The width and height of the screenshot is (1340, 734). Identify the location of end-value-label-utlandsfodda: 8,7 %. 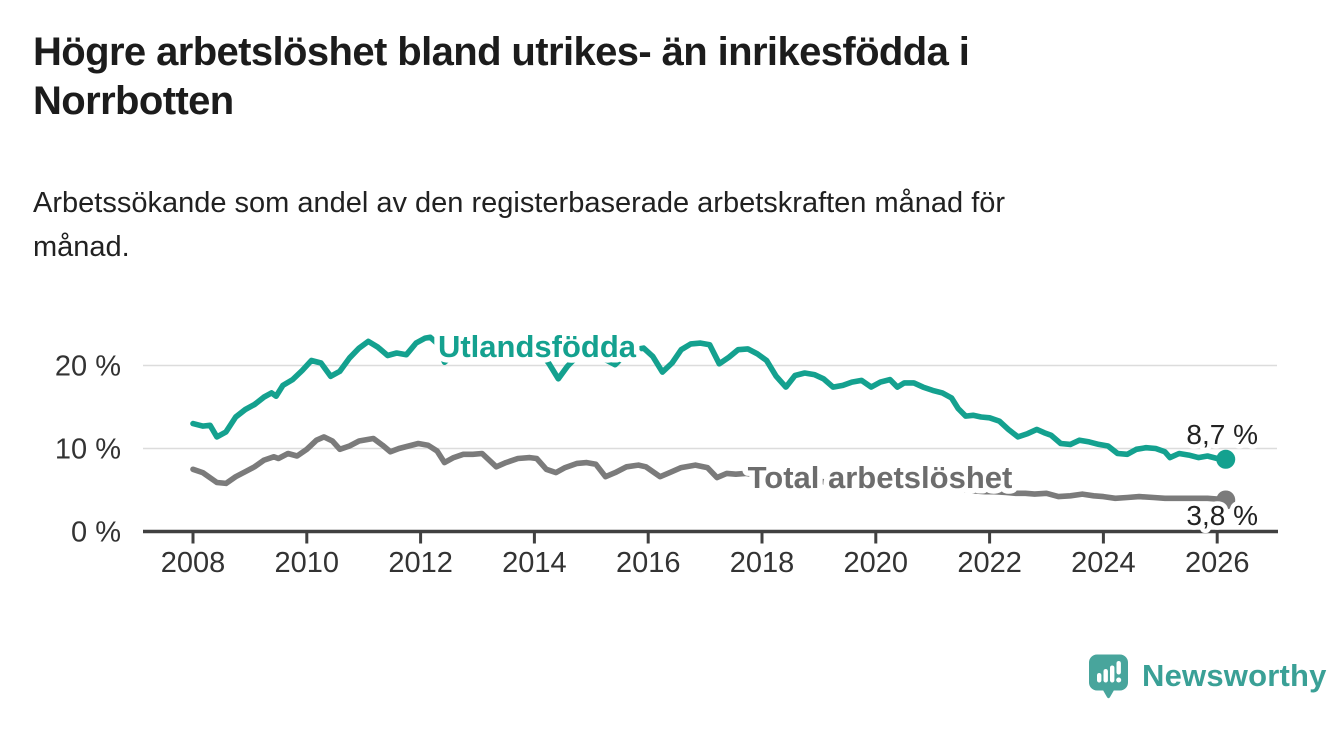
(1222, 434).